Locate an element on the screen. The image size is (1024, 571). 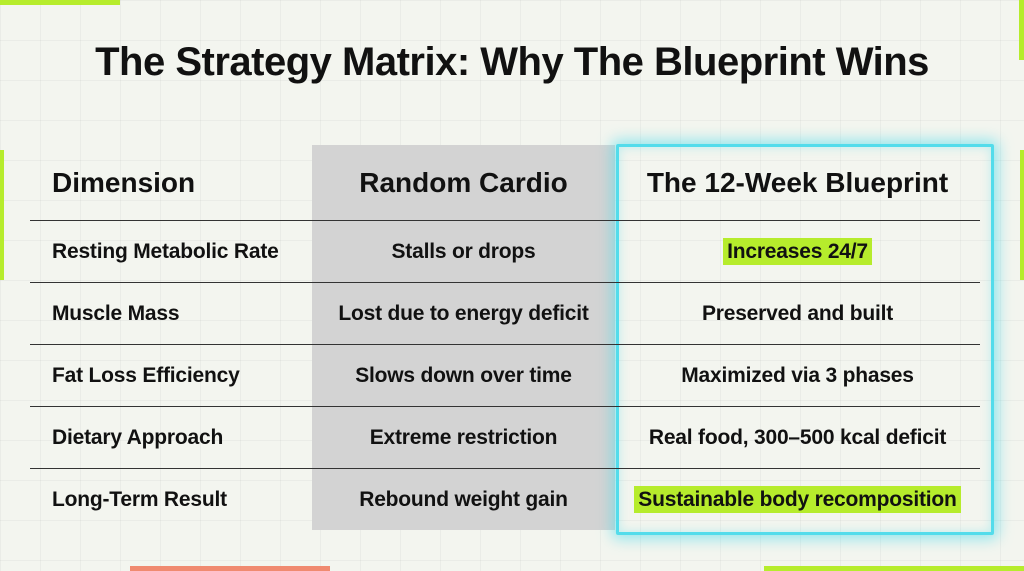
table-cell: Dietary Approach is located at coordinates (138, 437).